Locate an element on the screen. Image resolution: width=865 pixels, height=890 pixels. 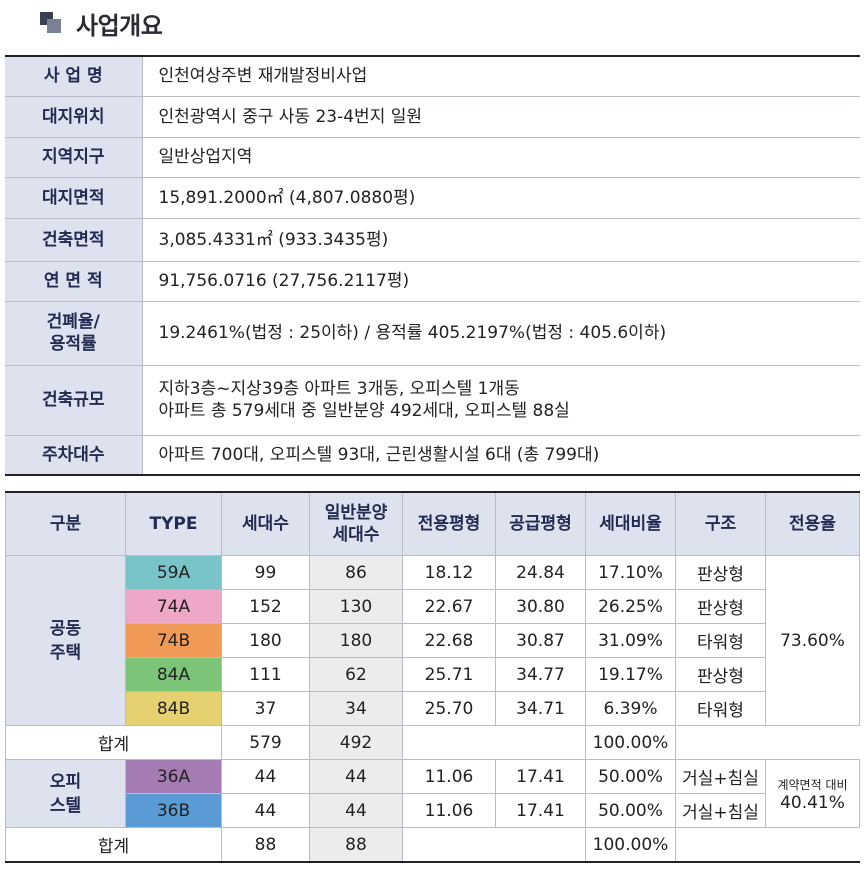
exclusive-size-cell: 11.06 is located at coordinates (449, 776).